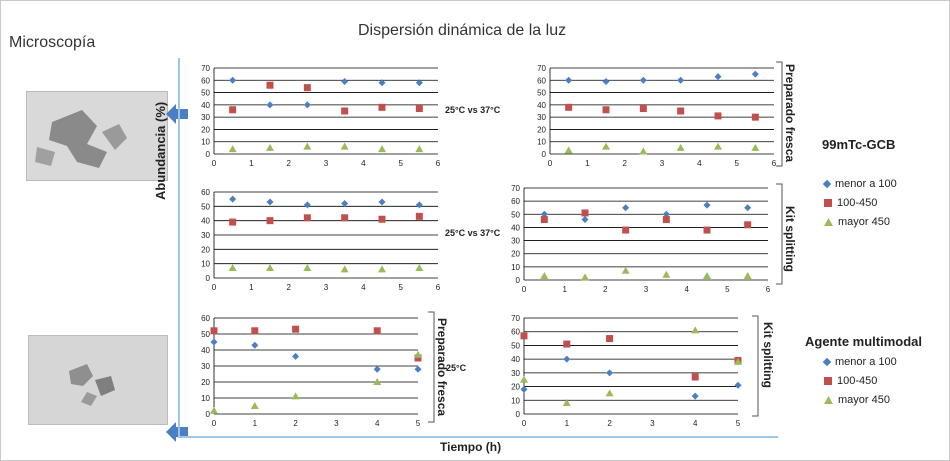 This screenshot has height=461, width=950. What do you see at coordinates (98, 380) in the screenshot?
I see `microscopy-image-bottom` at bounding box center [98, 380].